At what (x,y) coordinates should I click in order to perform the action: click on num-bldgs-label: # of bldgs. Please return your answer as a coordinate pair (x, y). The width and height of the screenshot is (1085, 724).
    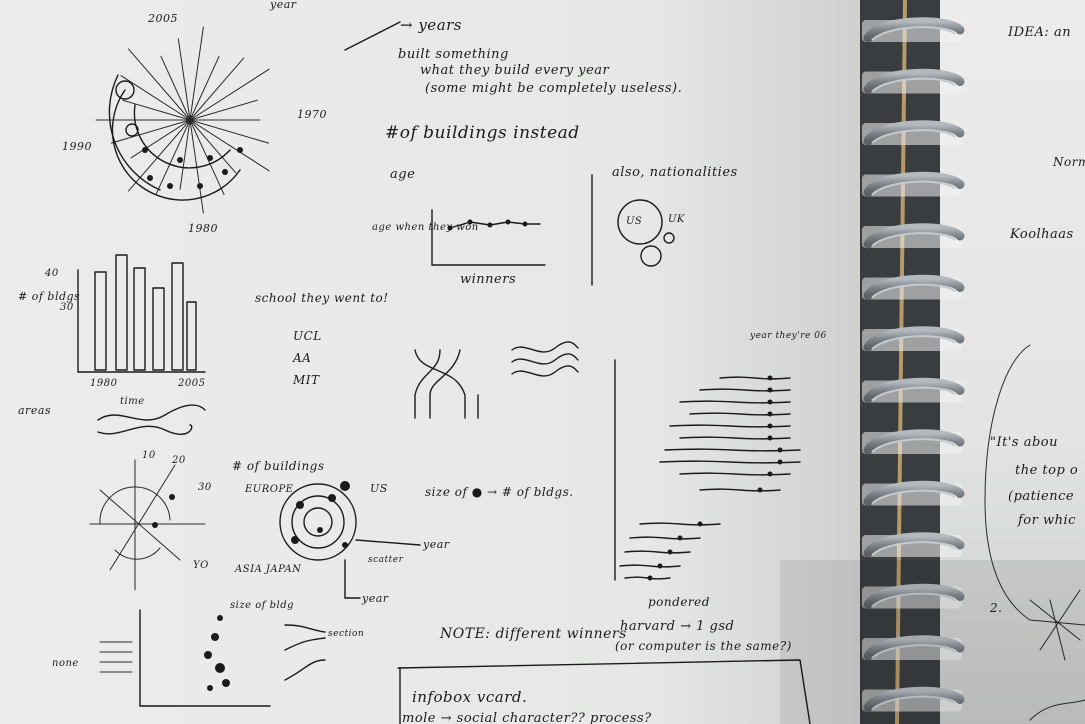
    Looking at the image, I should click on (49, 296).